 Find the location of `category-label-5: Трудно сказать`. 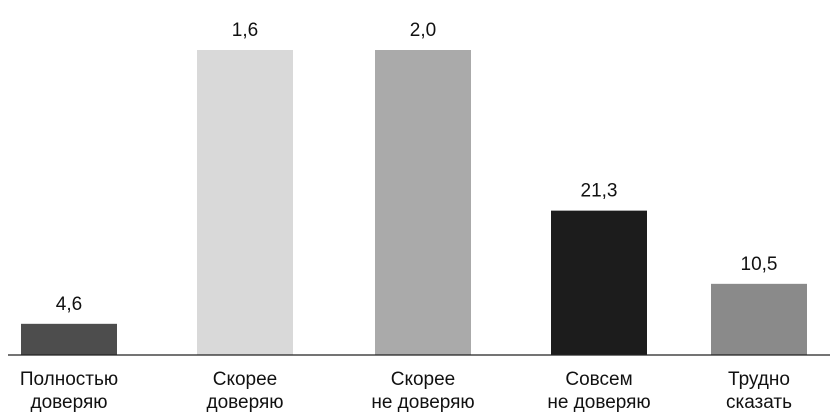

category-label-5: Трудно сказать is located at coordinates (759, 390).